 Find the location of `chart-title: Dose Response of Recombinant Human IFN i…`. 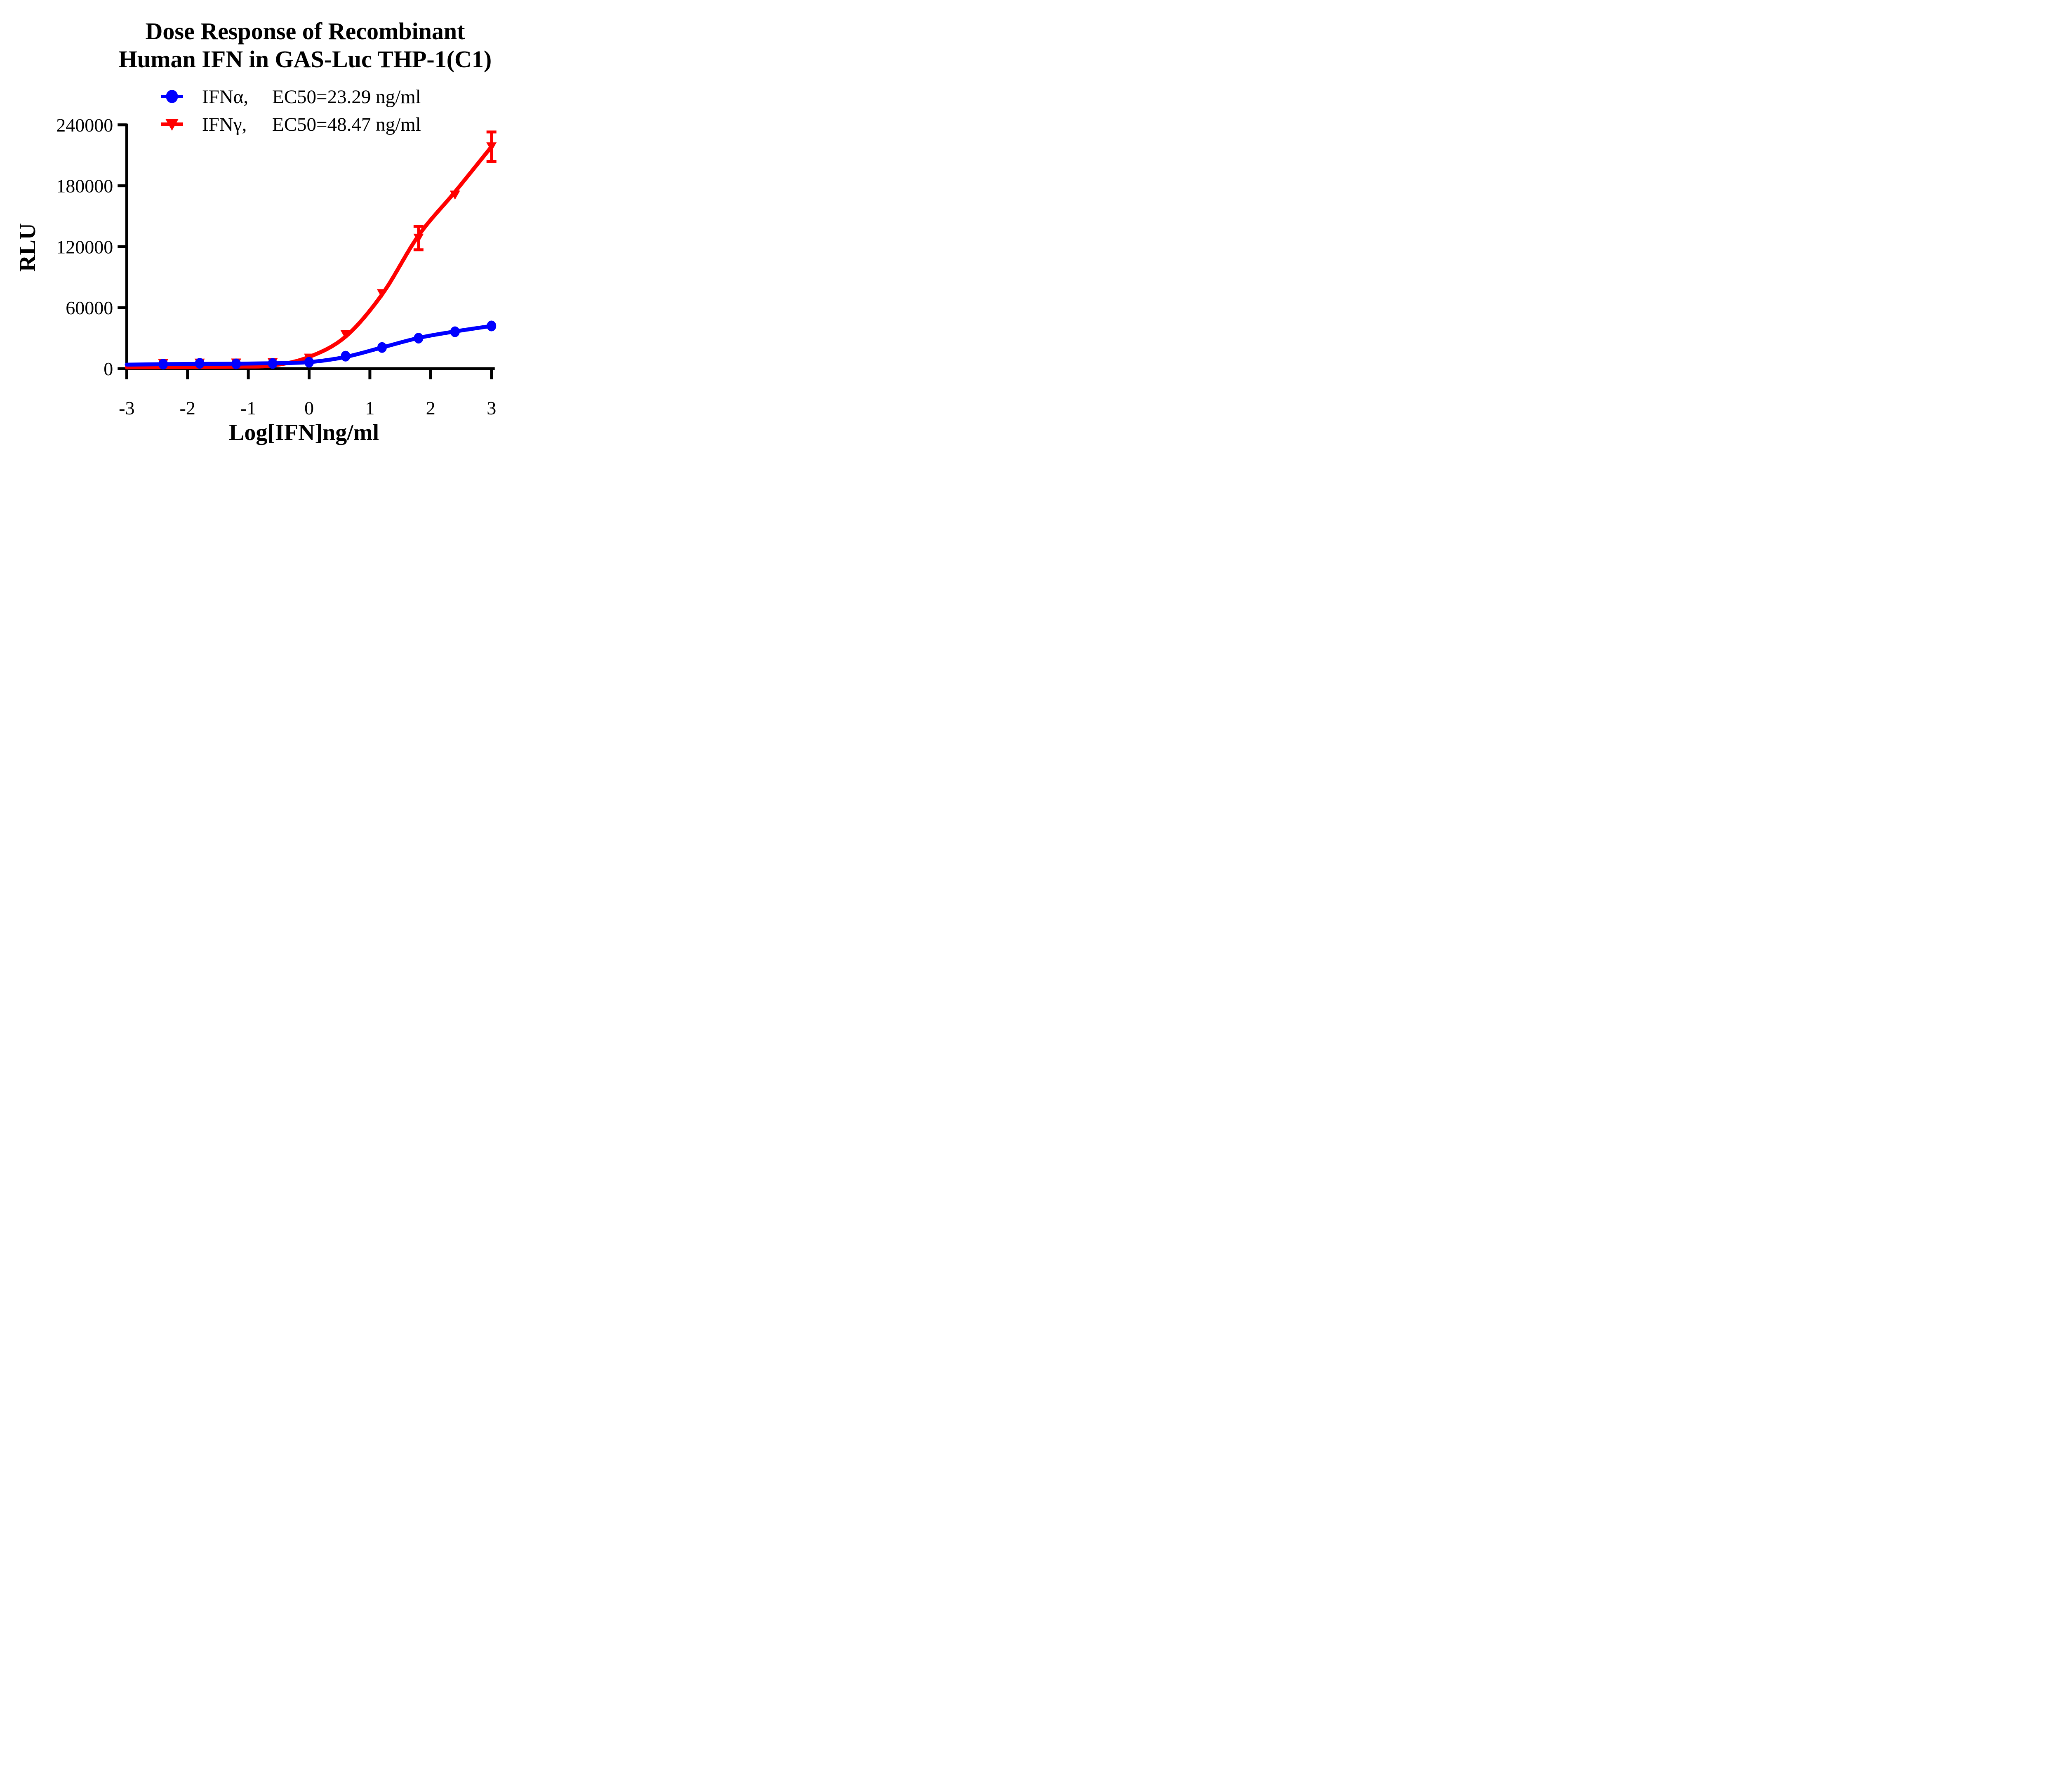

chart-title: Dose Response of Recombinant Human IFN i… is located at coordinates (305, 45).